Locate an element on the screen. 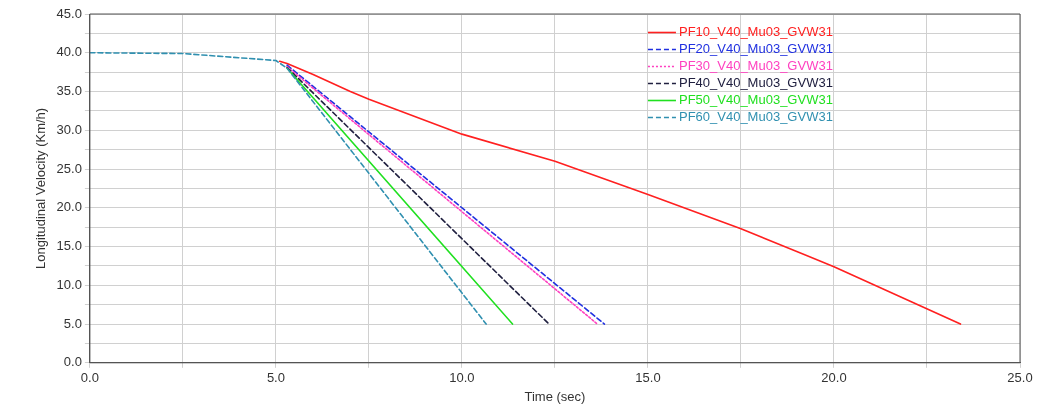 The width and height of the screenshot is (1044, 405). x-tick-label: 10.0 is located at coordinates (462, 378).